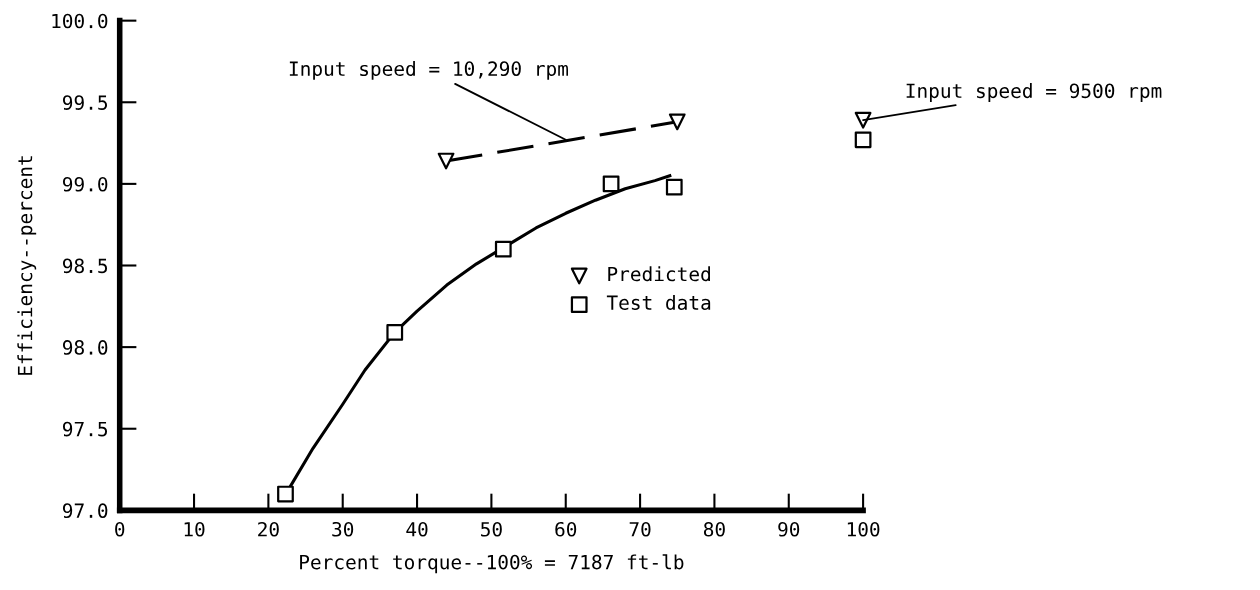 This screenshot has height=590, width=1260. Describe the element at coordinates (80, 21) in the screenshot. I see `y-tick-label: 100.0` at that location.